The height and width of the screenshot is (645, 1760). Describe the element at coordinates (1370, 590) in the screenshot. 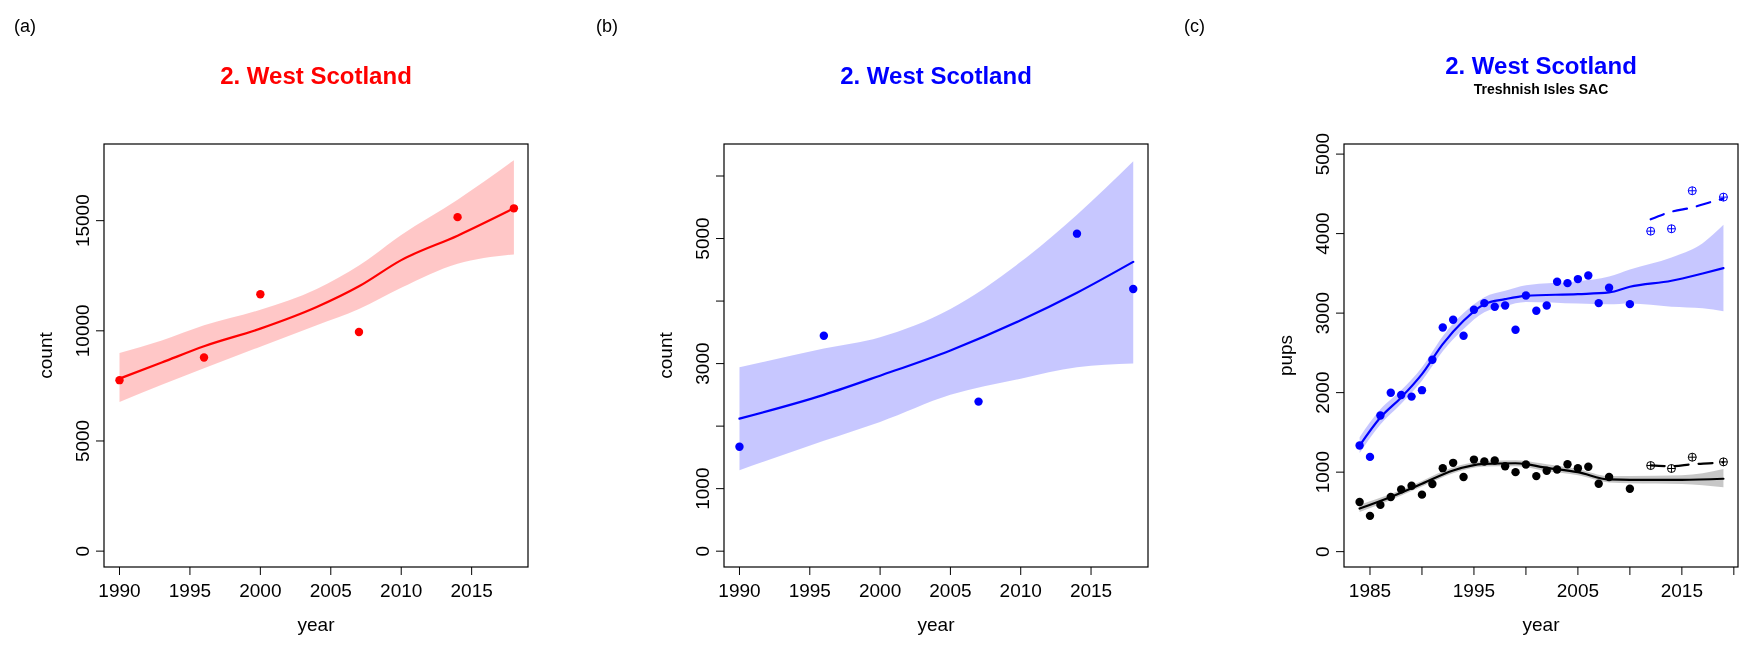

I see `x-tick-label: 1985` at that location.